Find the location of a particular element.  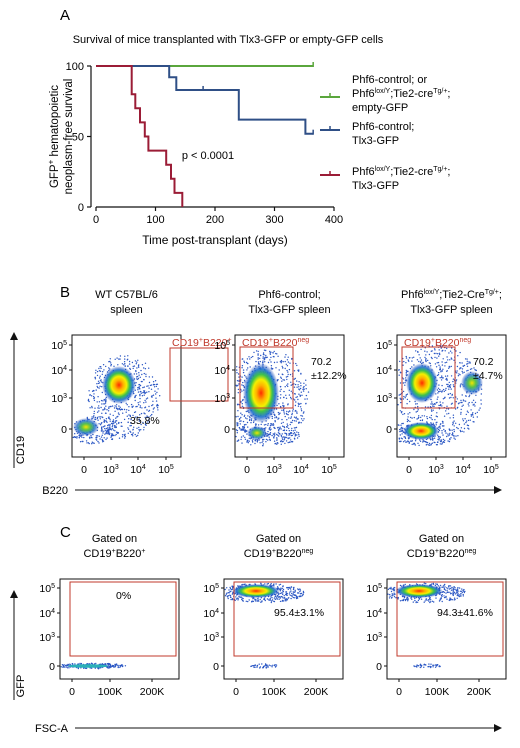

legend-entry-text: Phf6-control; or is located at coordinates (390, 80).